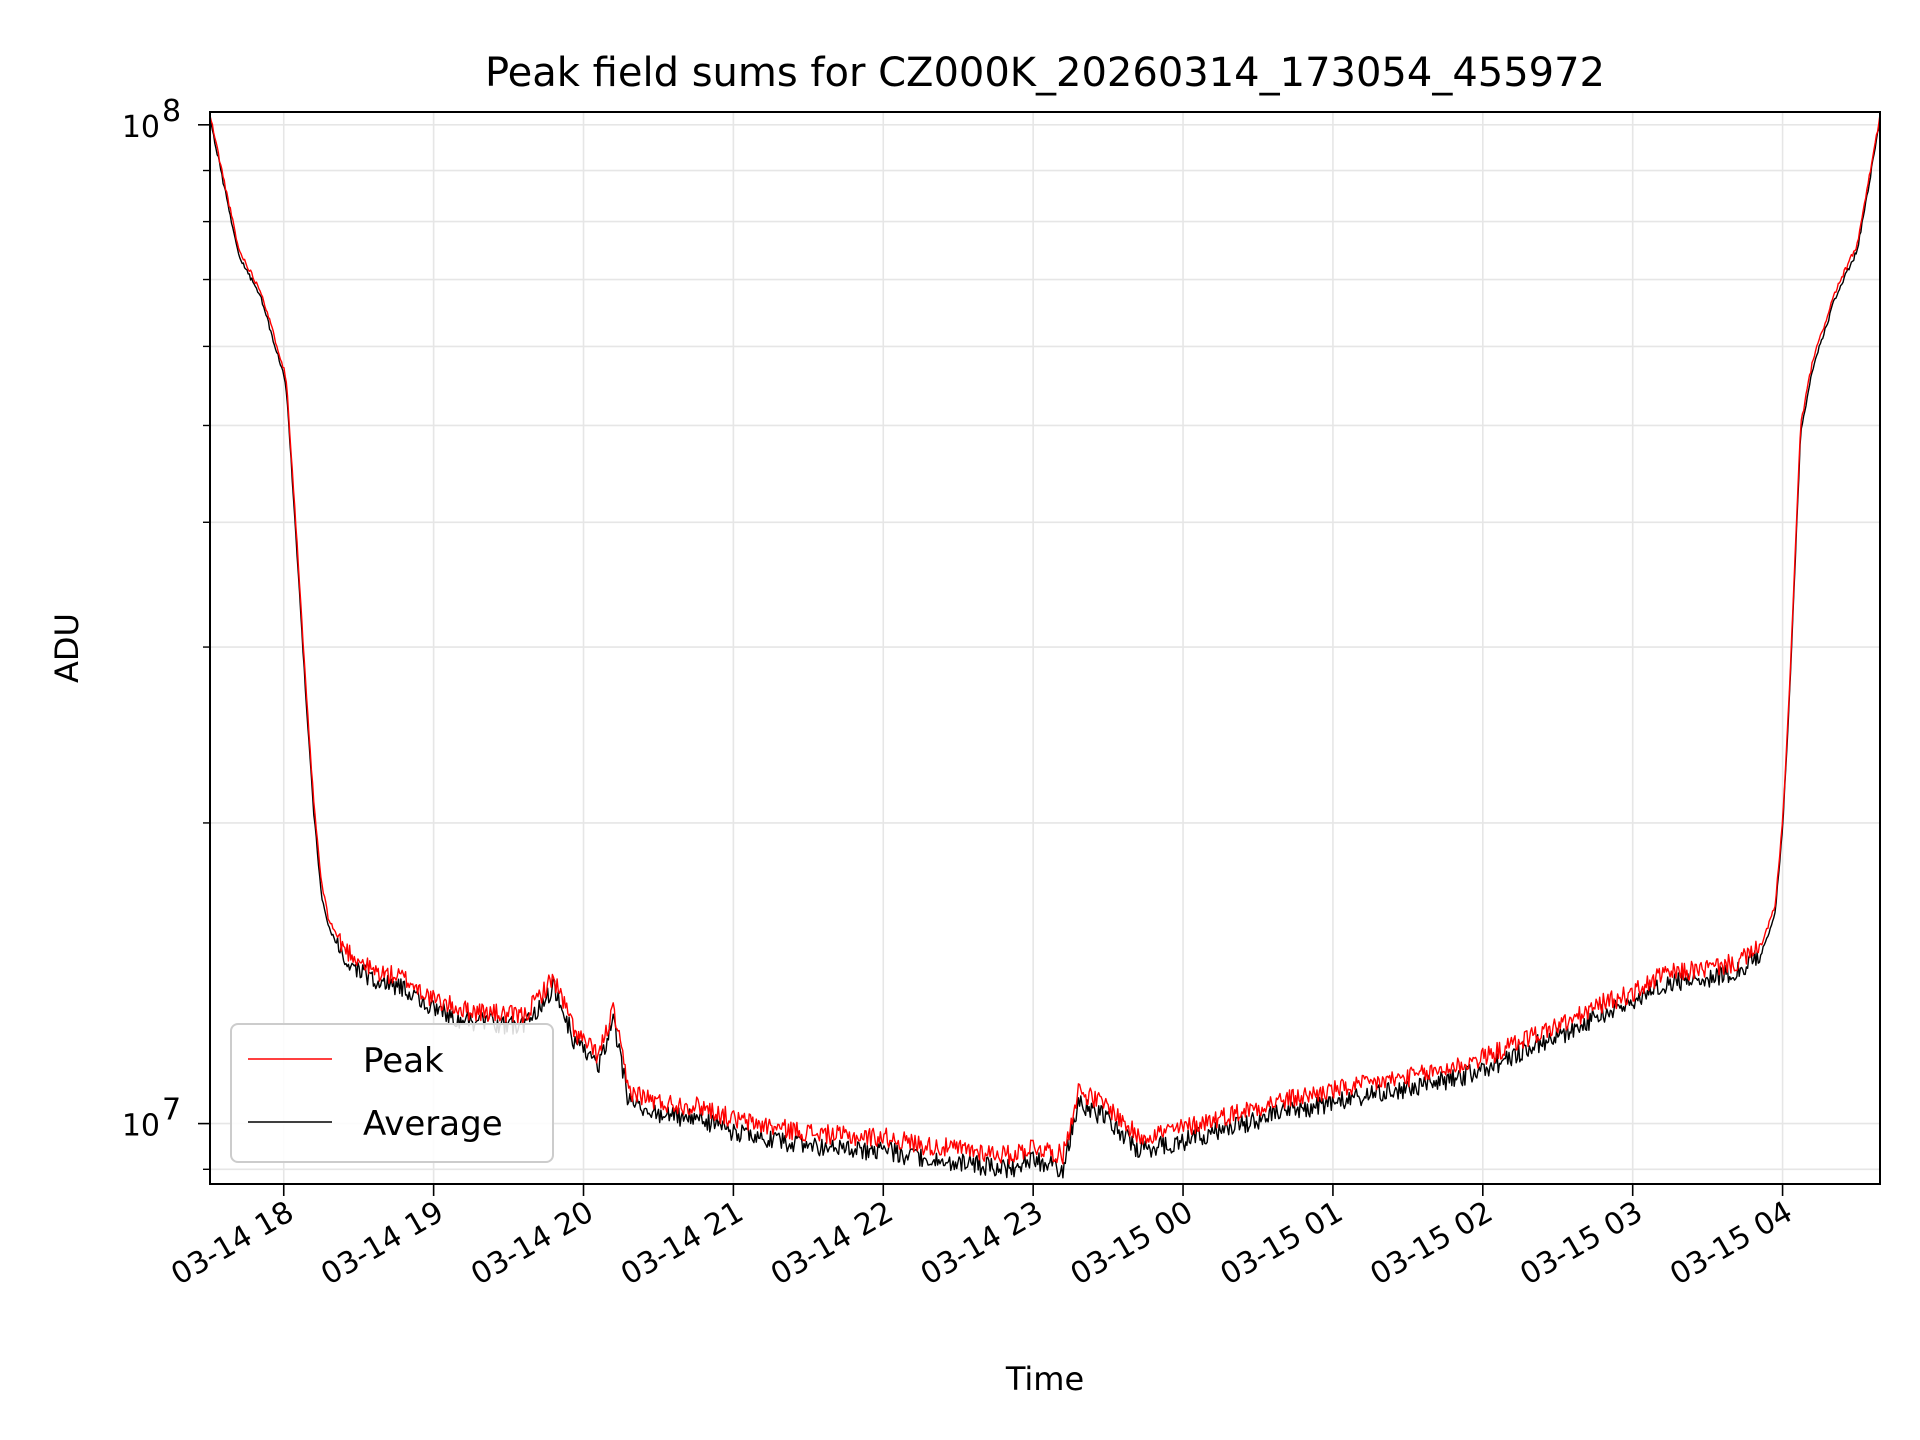 This screenshot has width=1920, height=1440. What do you see at coordinates (1044, 1379) in the screenshot?
I see `x-axis-title: Time` at bounding box center [1044, 1379].